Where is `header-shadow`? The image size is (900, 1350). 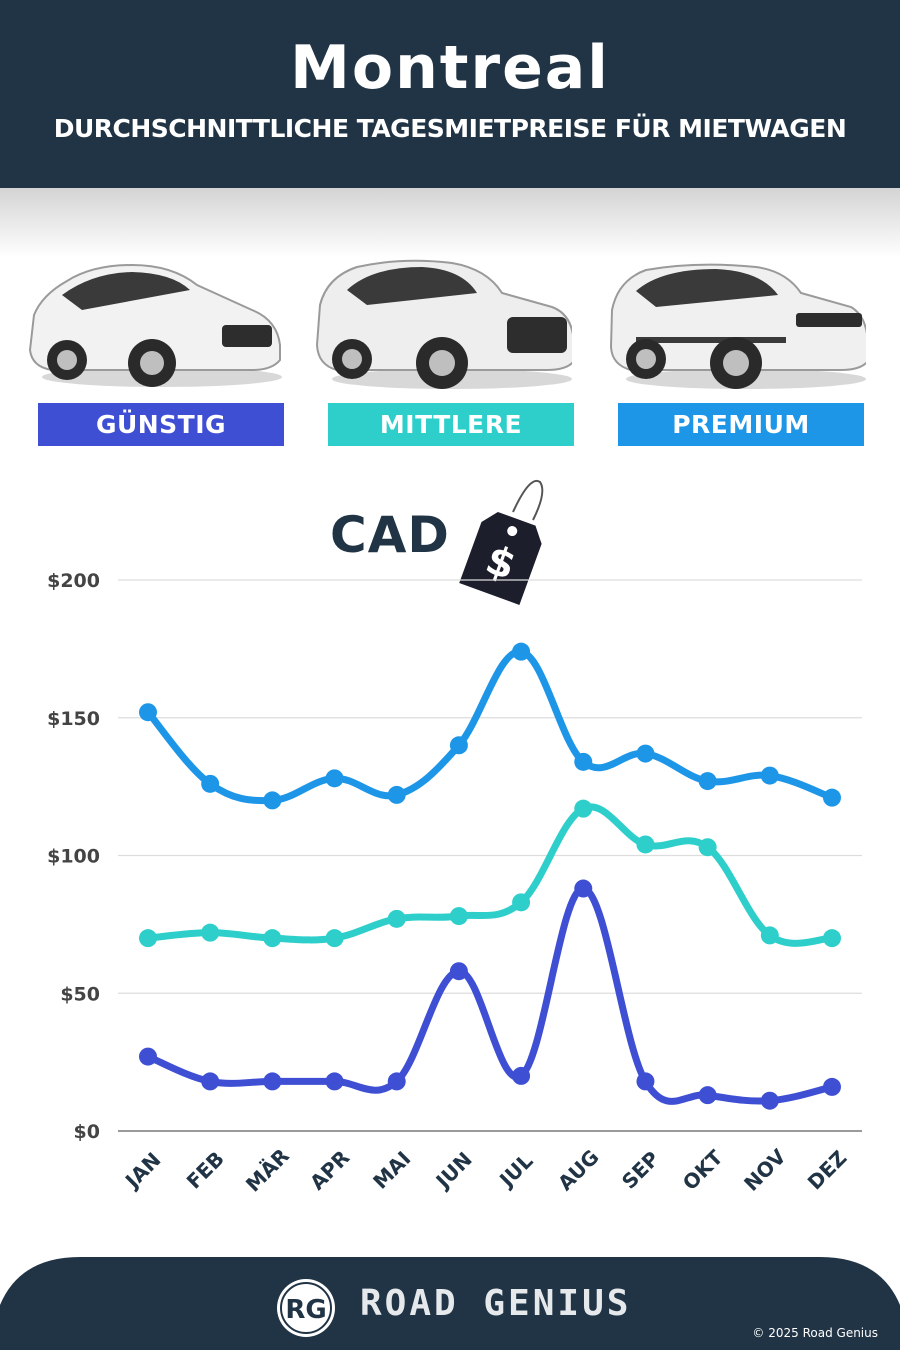
header-shadow is located at coordinates (450, 223).